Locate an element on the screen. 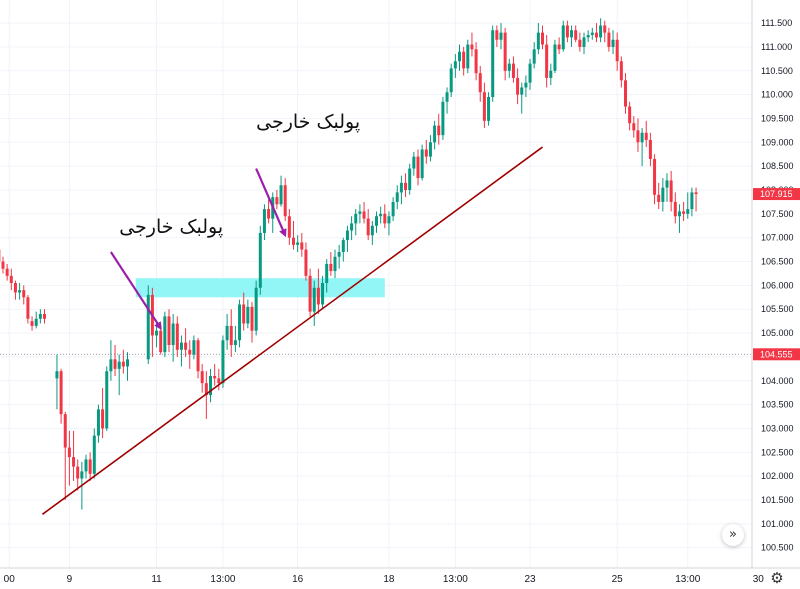 The image size is (800, 589). y-tick-label: 109.000 is located at coordinates (777, 142).